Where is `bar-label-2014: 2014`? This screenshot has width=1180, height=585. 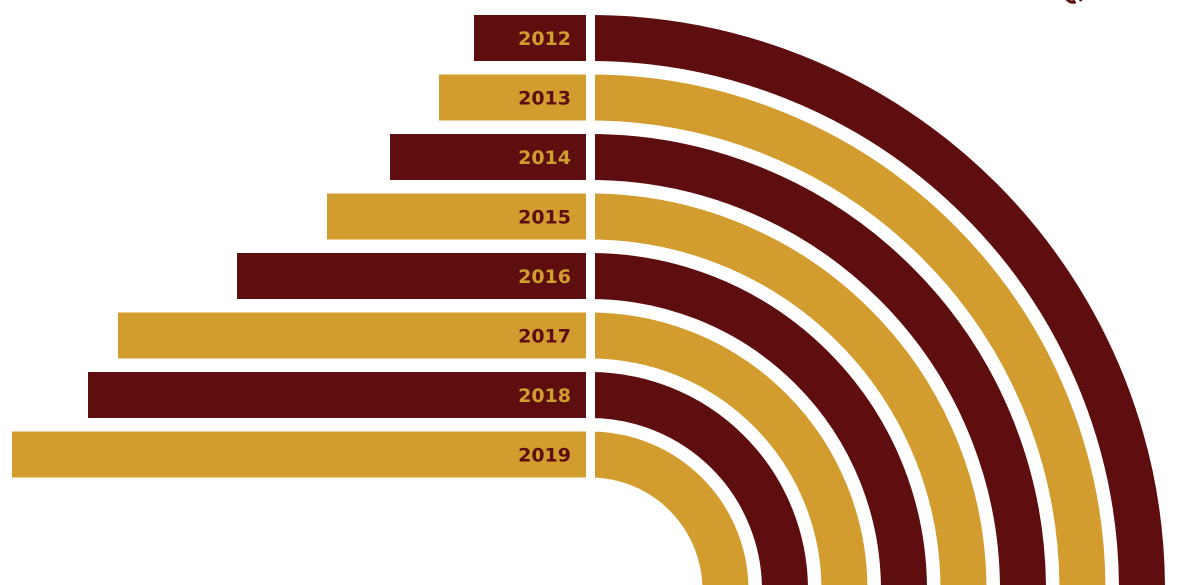
bar-label-2014: 2014 is located at coordinates (544, 158).